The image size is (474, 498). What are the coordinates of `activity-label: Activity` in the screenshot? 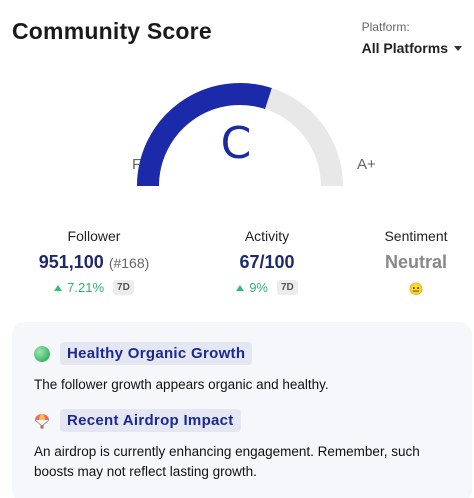 It's located at (267, 236).